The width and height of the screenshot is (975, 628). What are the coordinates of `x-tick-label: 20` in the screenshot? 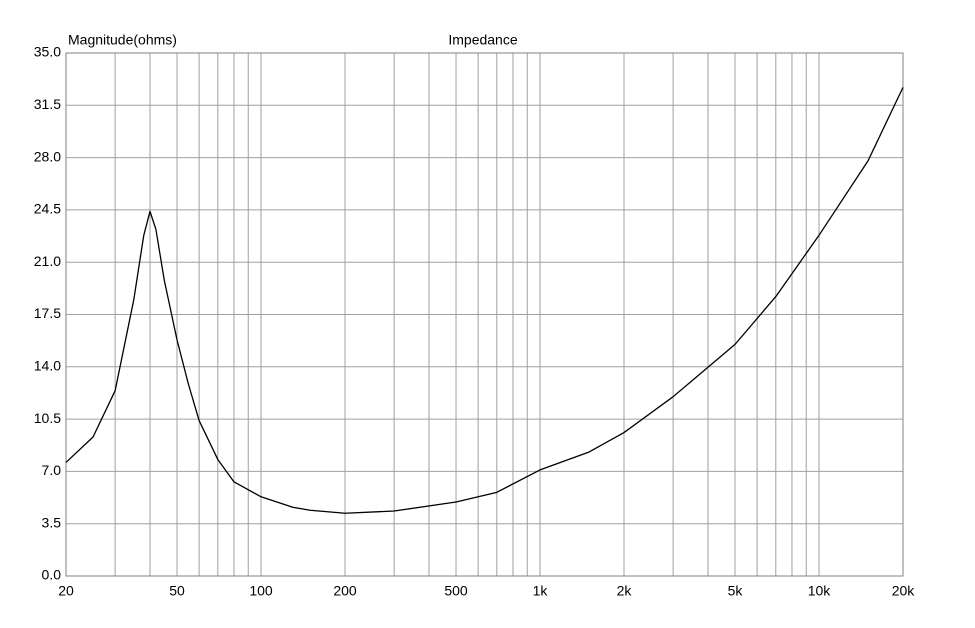 It's located at (66, 591).